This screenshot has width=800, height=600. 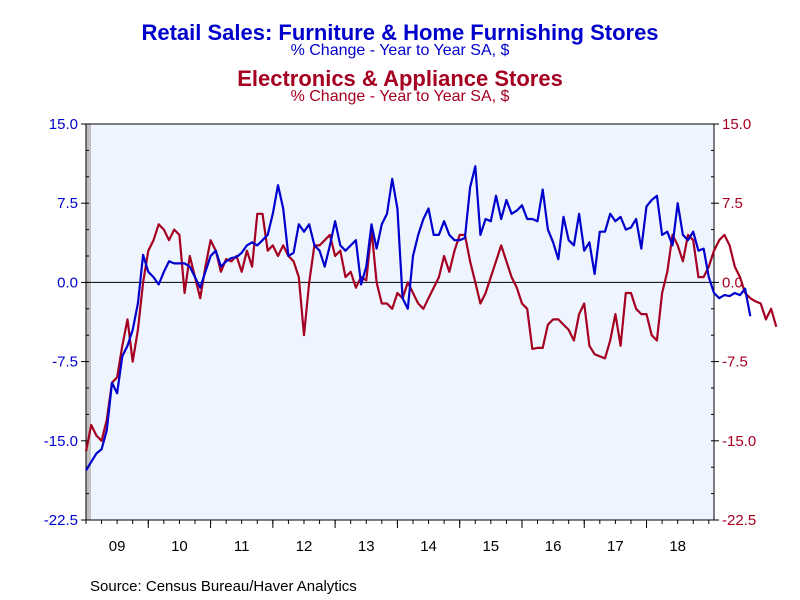 I want to click on y-tick-label-left: 7.5, so click(x=67, y=203).